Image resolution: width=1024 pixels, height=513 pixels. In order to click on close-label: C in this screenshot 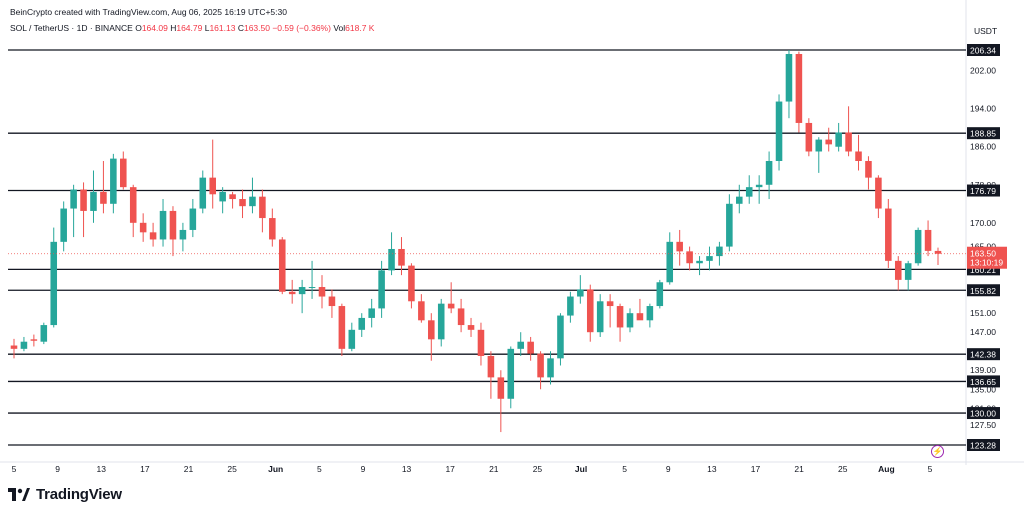, I will do `click(240, 28)`.